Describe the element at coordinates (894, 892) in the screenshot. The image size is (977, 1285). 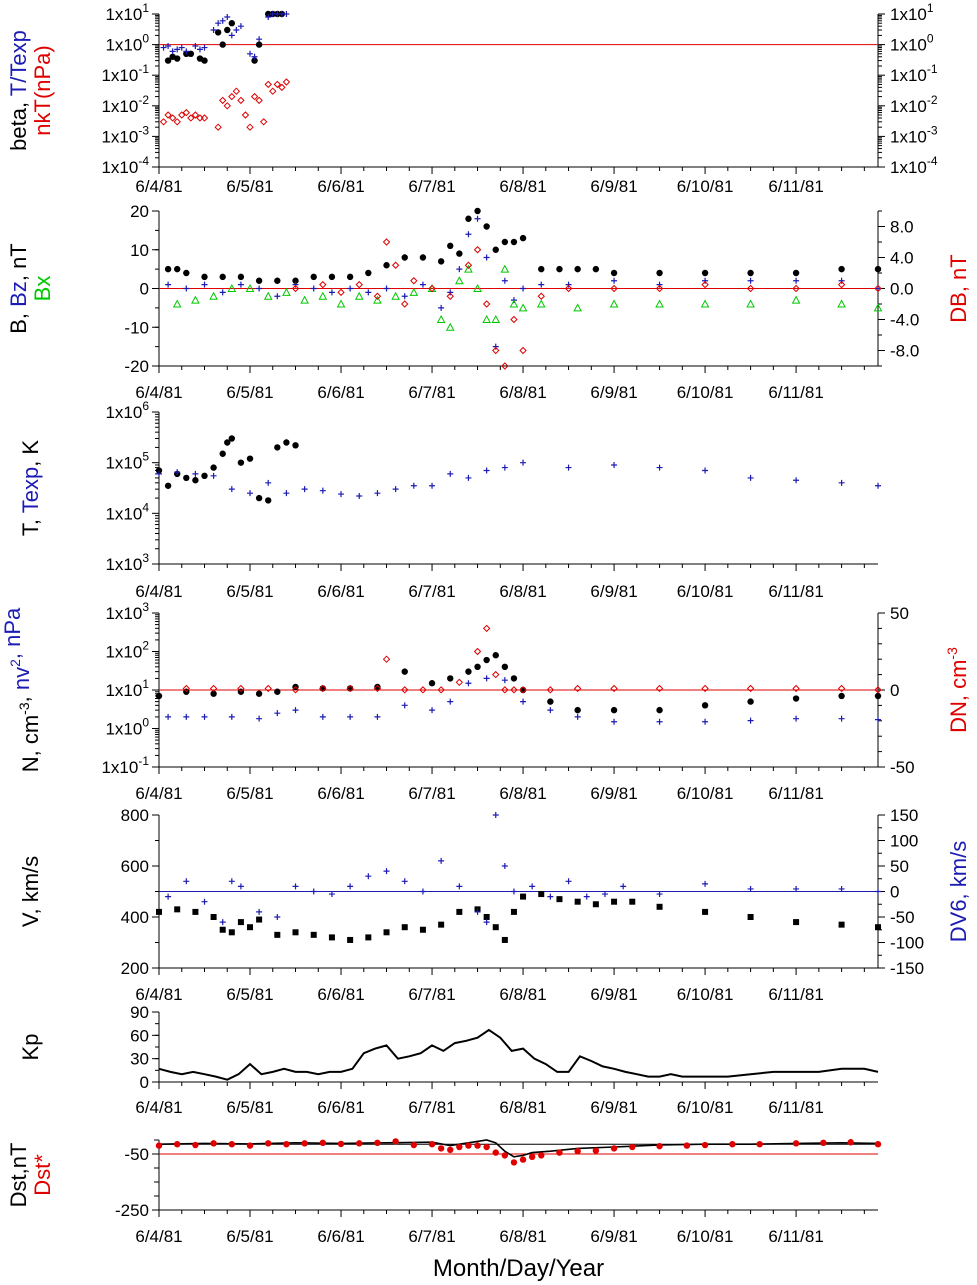
I see `y-right-tick-label: 0` at that location.